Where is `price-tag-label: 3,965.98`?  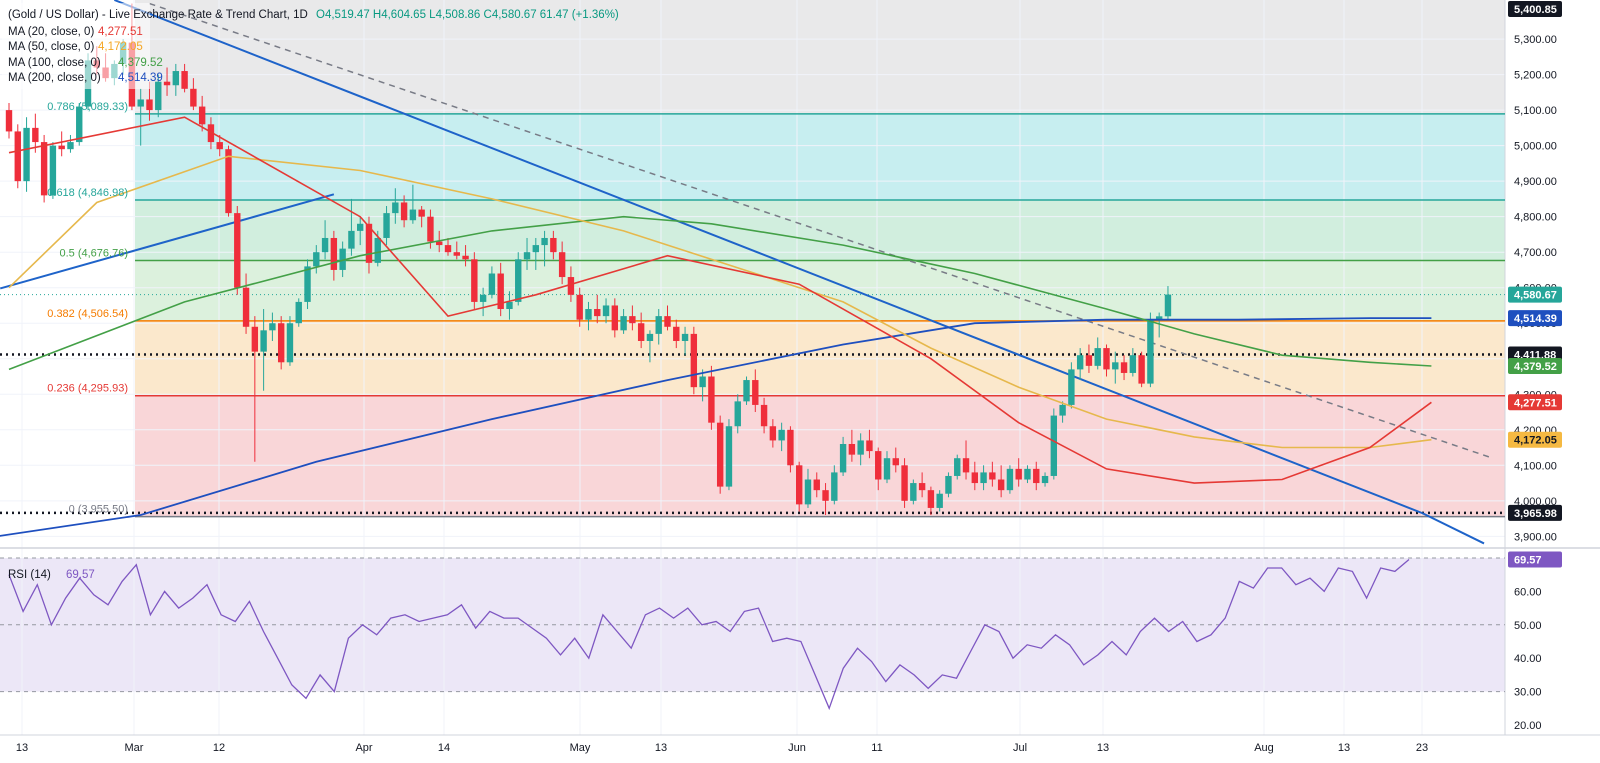
price-tag-label: 3,965.98 is located at coordinates (1535, 514).